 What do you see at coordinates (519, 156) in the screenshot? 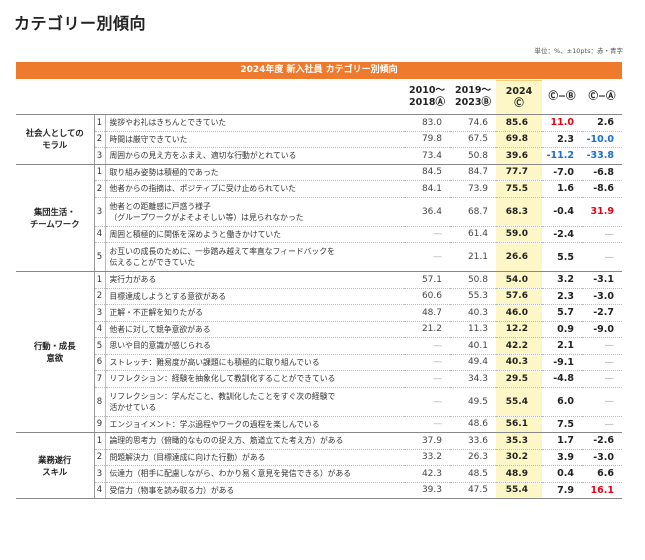
I see `value-2024: 39.6` at bounding box center [519, 156].